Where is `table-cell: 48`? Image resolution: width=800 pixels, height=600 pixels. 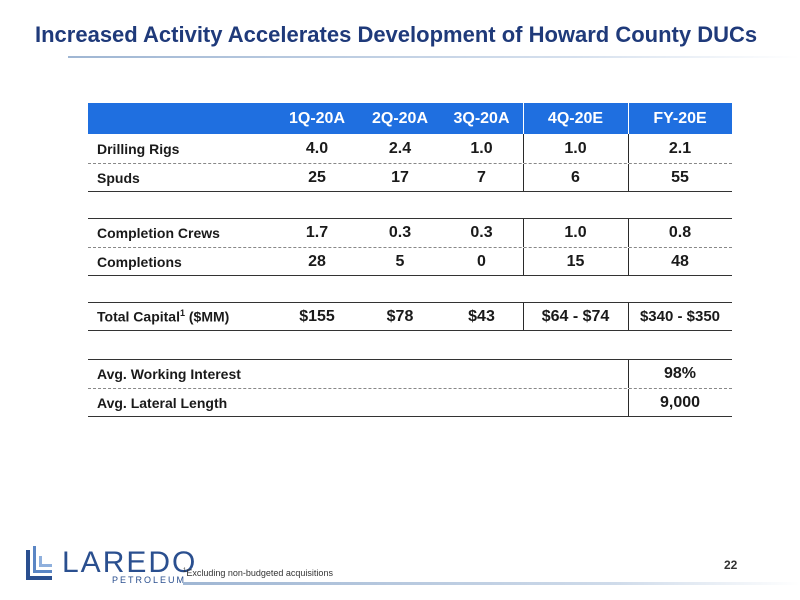 table-cell: 48 is located at coordinates (680, 261).